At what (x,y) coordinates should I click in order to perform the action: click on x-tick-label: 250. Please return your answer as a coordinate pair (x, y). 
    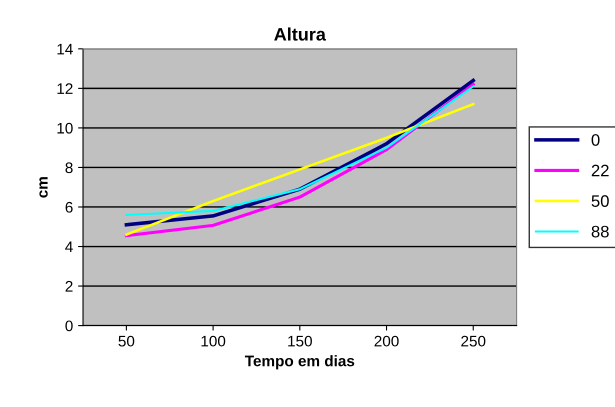
    Looking at the image, I should click on (473, 341).